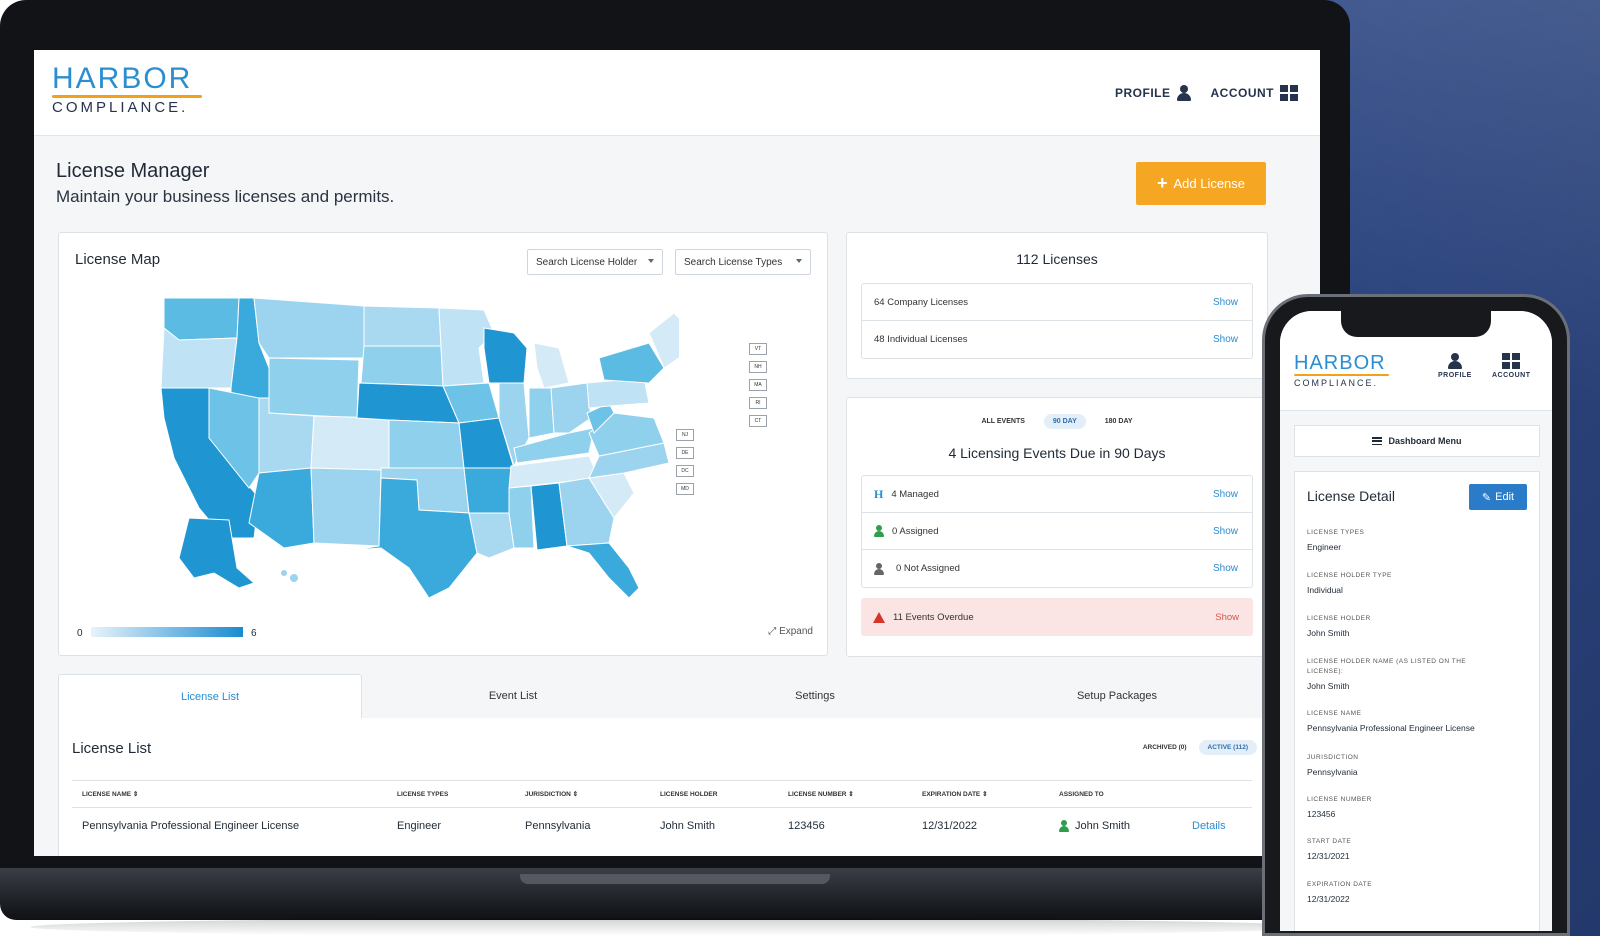 This screenshot has height=936, width=1600. I want to click on state-nevada, so click(234, 438).